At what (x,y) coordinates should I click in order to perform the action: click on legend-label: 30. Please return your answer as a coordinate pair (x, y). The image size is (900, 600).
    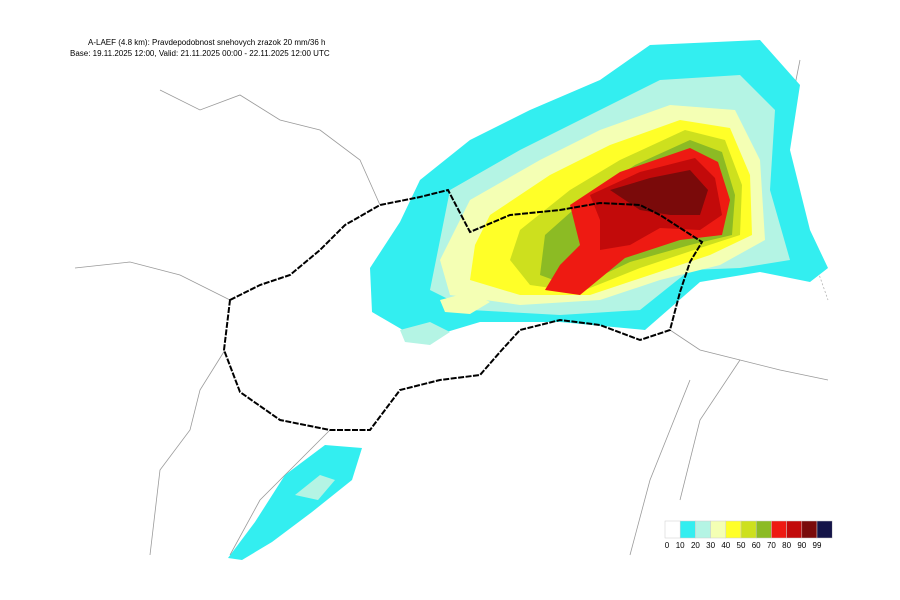
    Looking at the image, I should click on (710, 545).